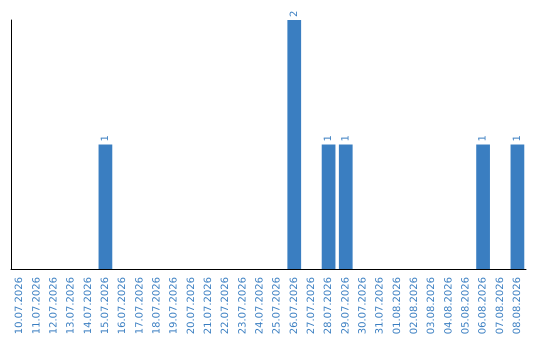 The height and width of the screenshot is (340, 540). Describe the element at coordinates (466, 305) in the screenshot. I see `x-tick-label: 05.08.2026` at that location.